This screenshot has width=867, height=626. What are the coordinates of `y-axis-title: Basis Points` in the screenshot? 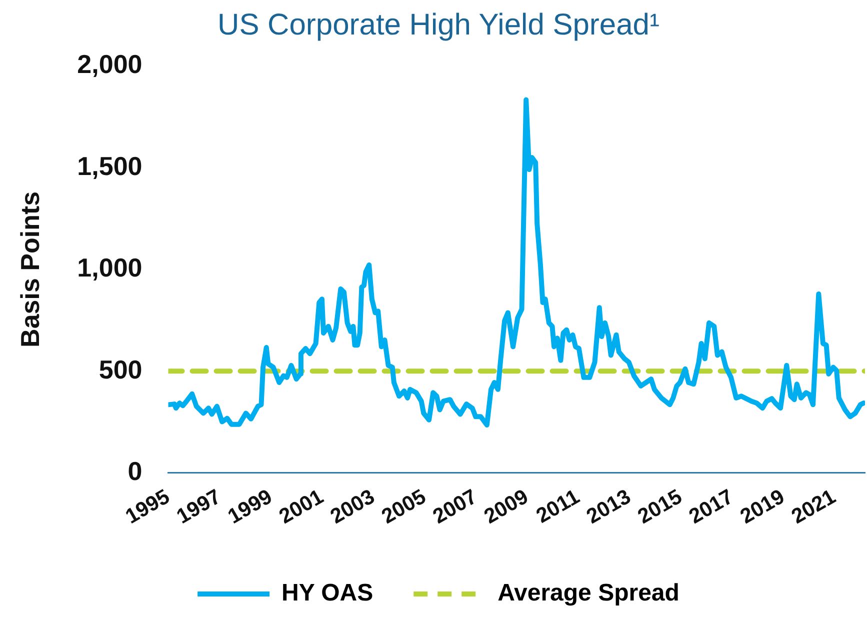 It's located at (29, 269).